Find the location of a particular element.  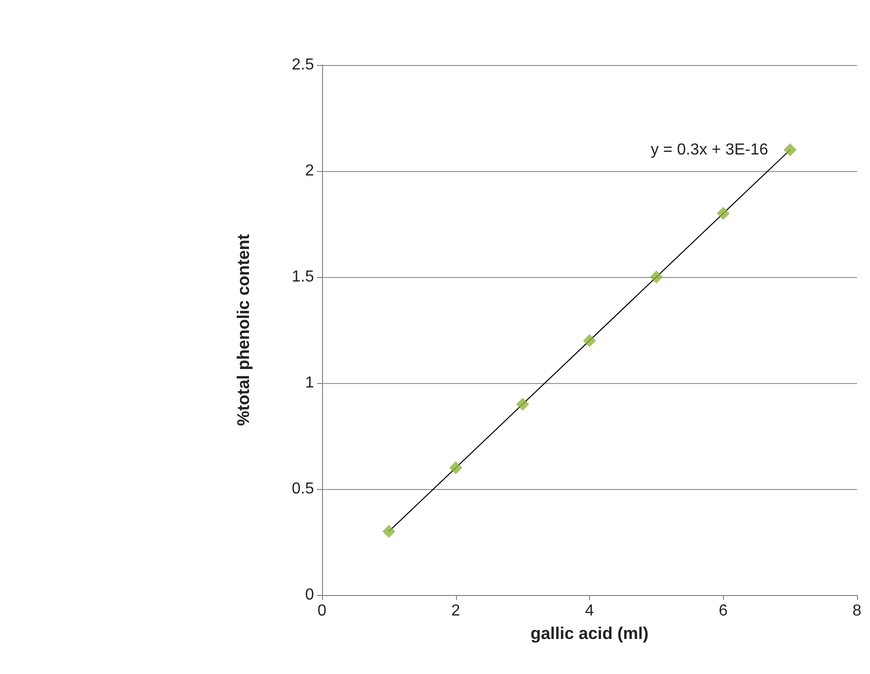

x-tick-label: 8 is located at coordinates (857, 611).